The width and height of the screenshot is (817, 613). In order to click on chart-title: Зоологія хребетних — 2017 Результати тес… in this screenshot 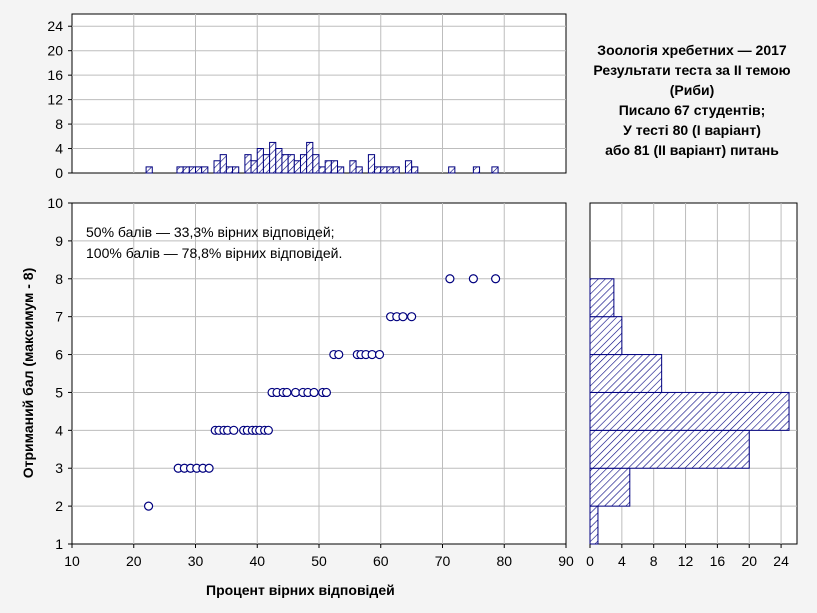, I will do `click(692, 100)`.